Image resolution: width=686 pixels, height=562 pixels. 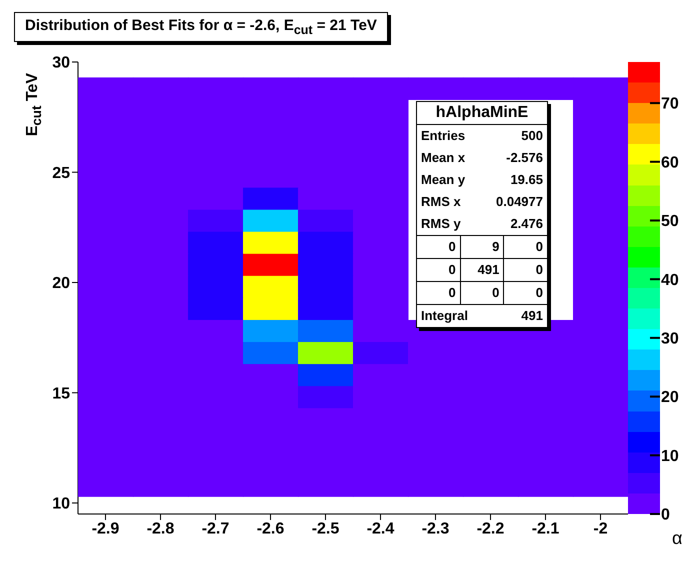 What do you see at coordinates (490, 529) in the screenshot?
I see `x-tick-label: -2.2` at bounding box center [490, 529].